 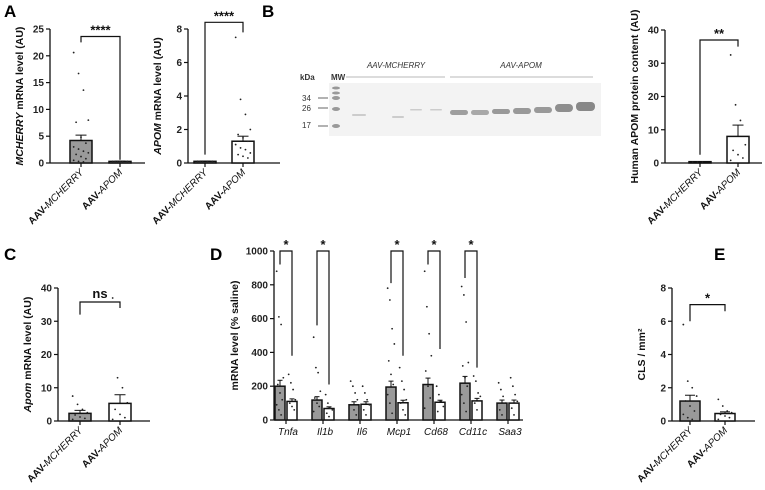 What do you see at coordinates (179, 97) in the screenshot?
I see `y-tick-label: 4` at bounding box center [179, 97].